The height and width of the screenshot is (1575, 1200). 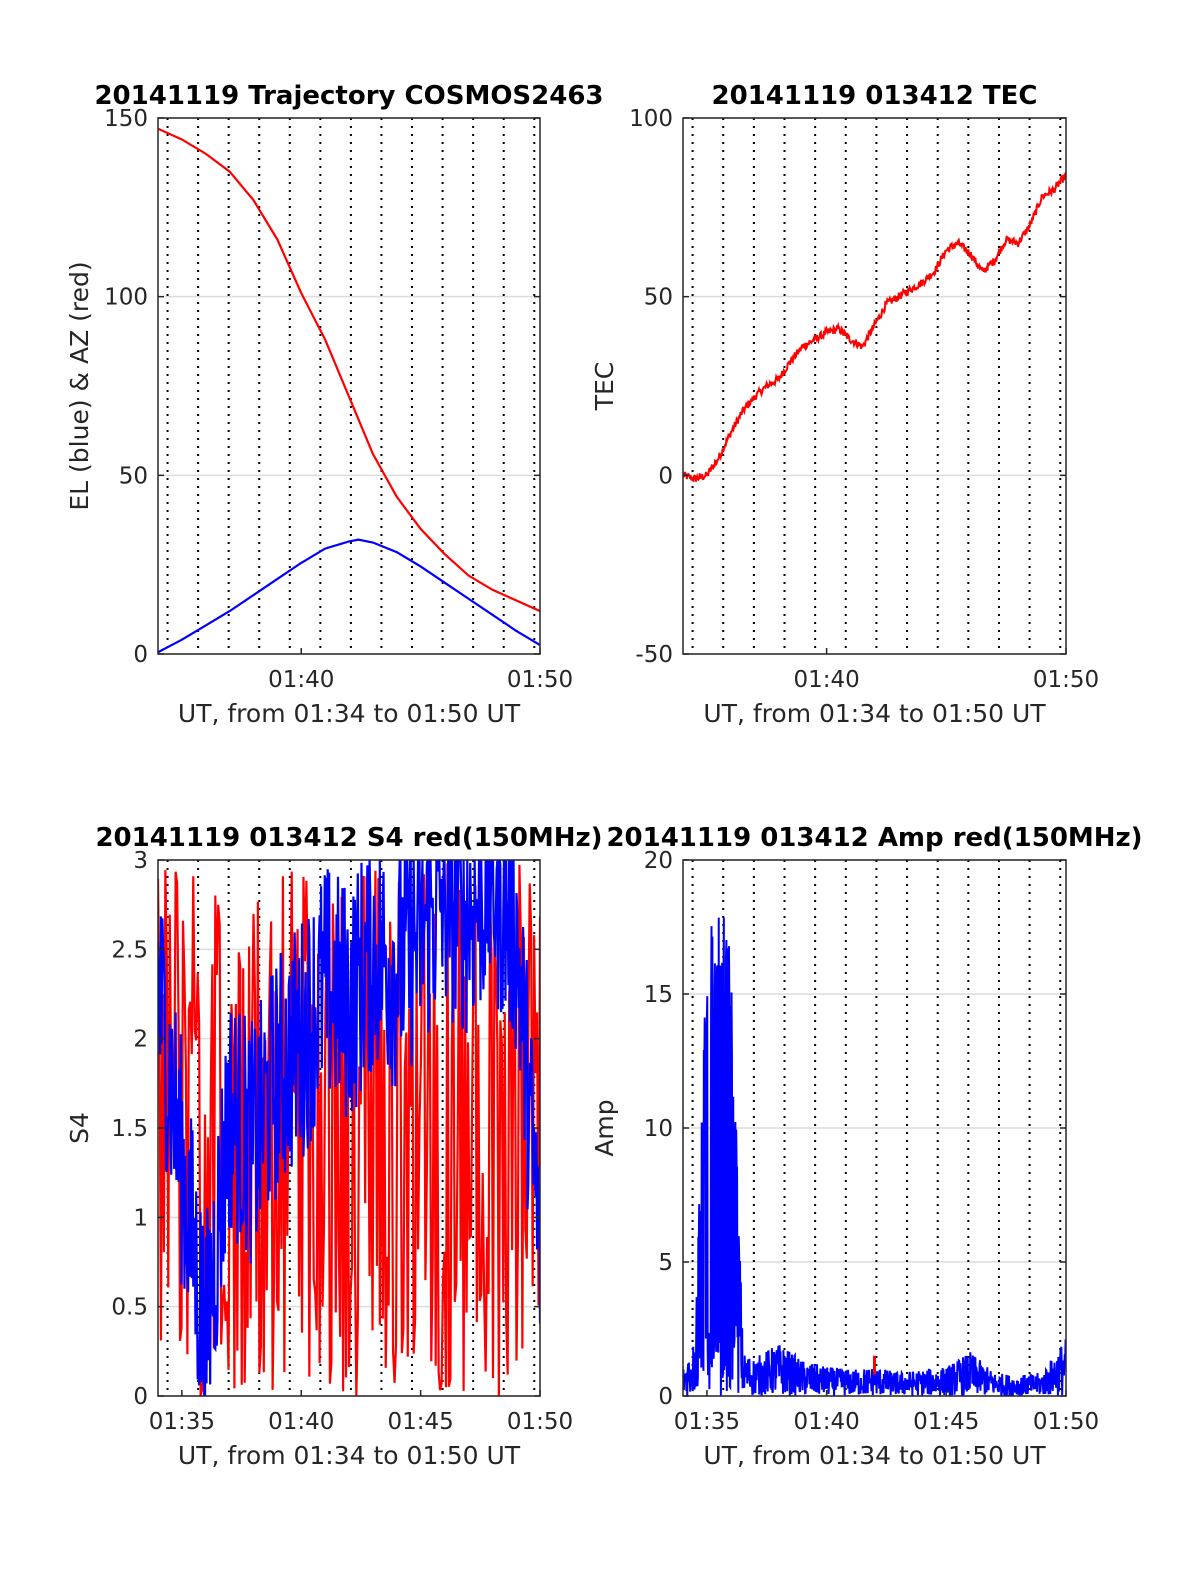 I want to click on y-tick-label: 15, so click(x=658, y=995).